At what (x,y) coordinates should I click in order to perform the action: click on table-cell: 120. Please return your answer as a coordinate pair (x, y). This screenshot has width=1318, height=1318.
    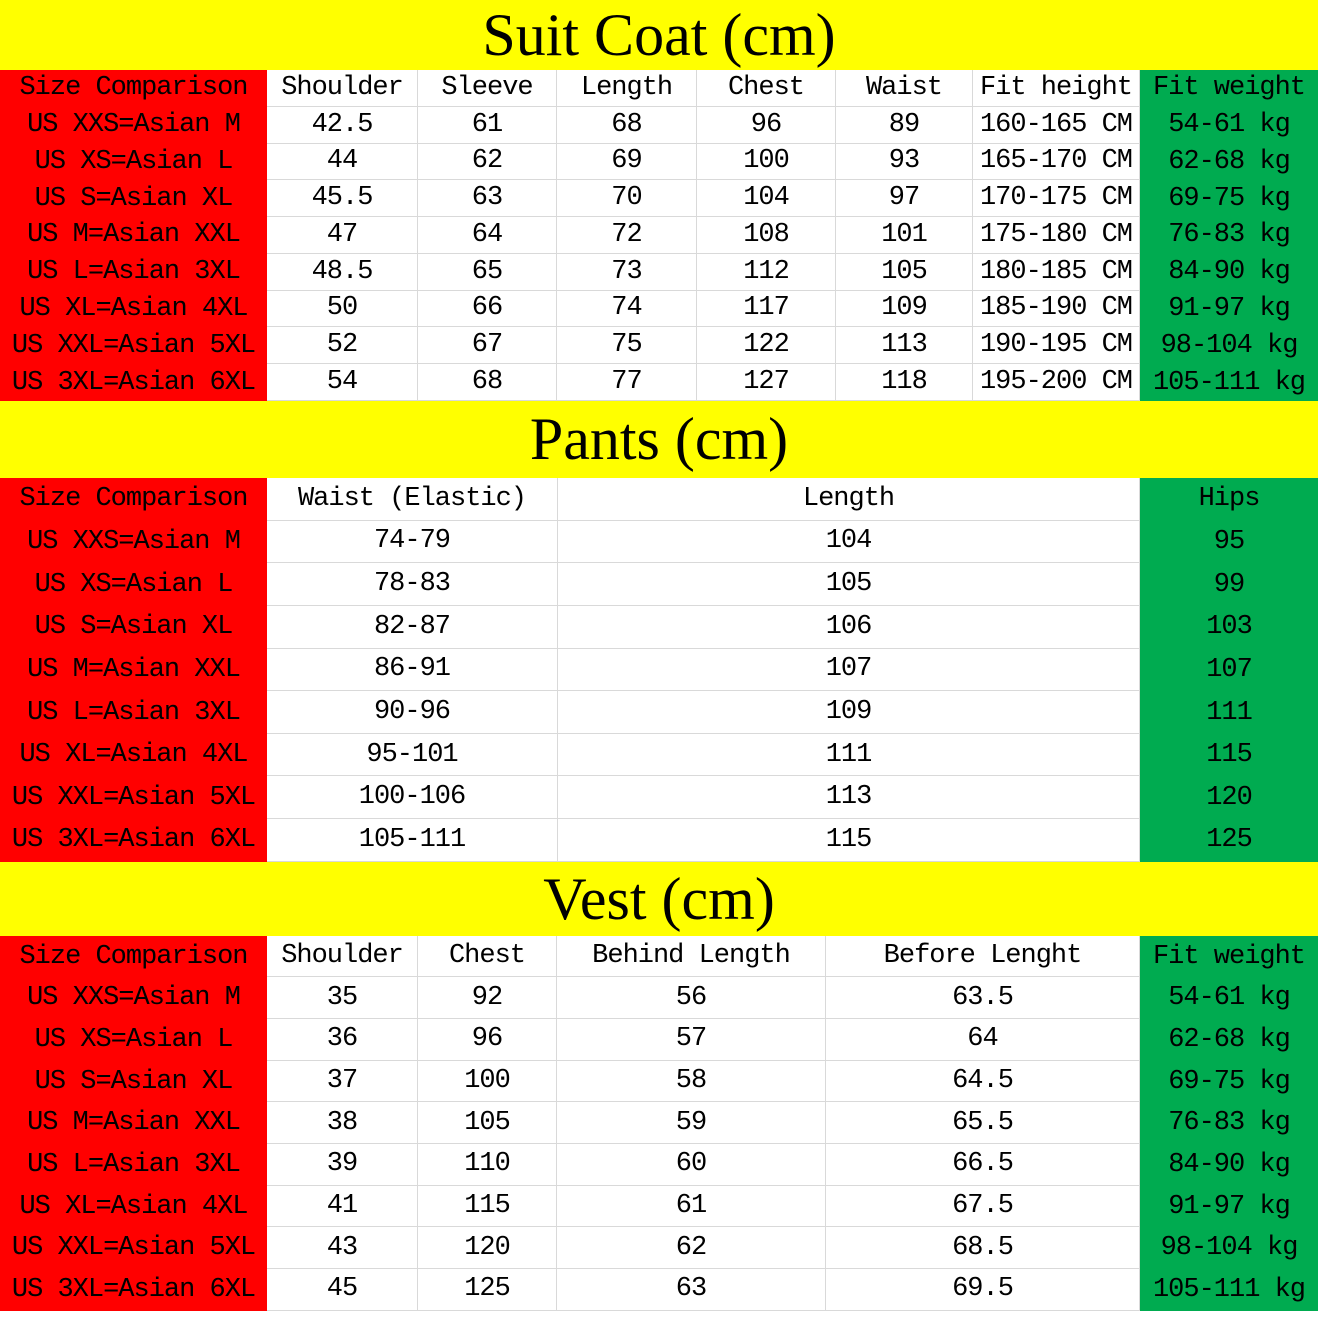
    Looking at the image, I should click on (1229, 798).